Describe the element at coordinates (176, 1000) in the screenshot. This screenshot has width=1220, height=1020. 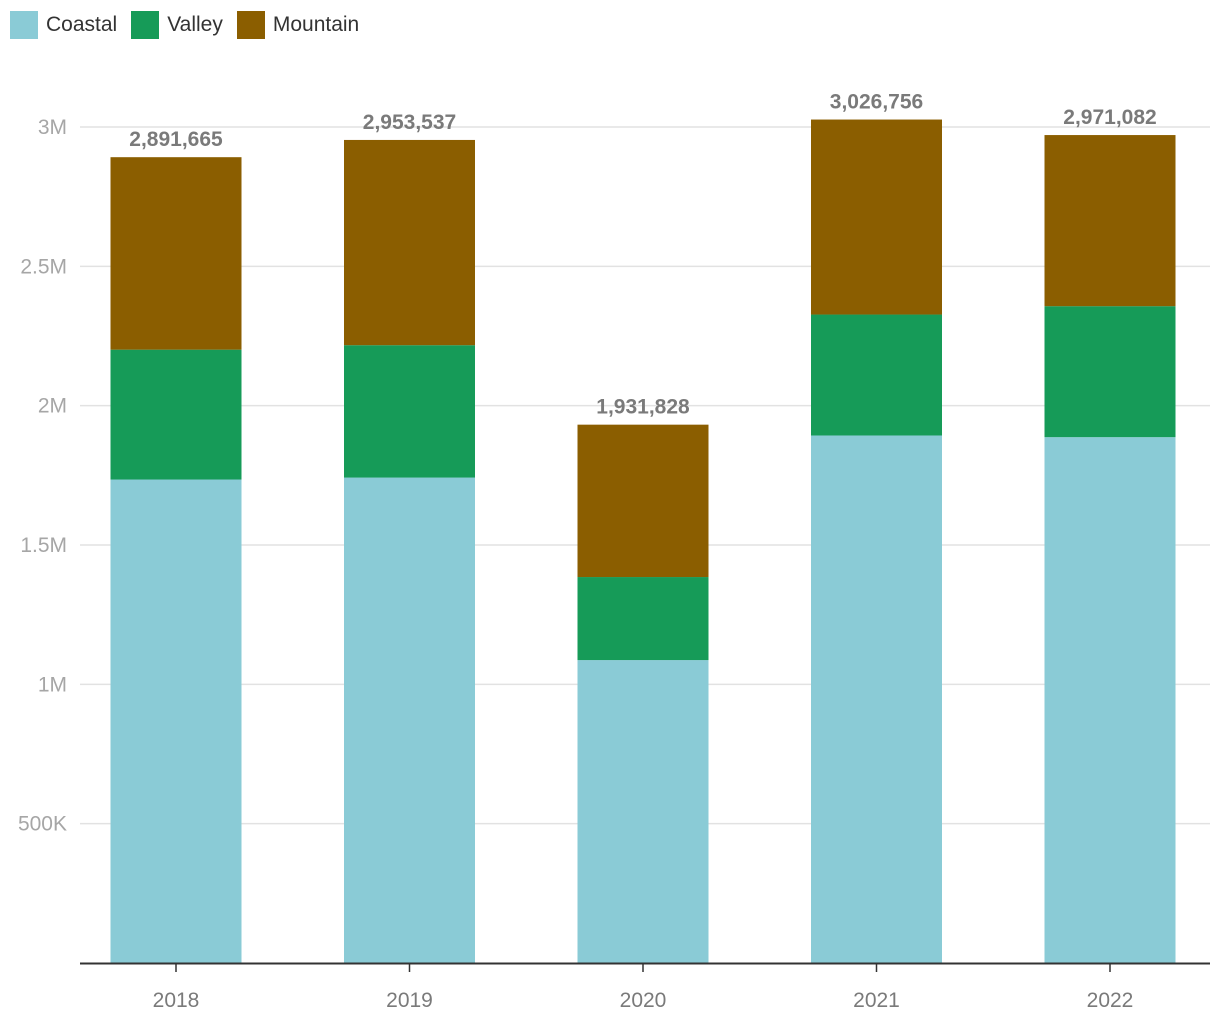
I see `x-tick-label-2018: 2018` at that location.